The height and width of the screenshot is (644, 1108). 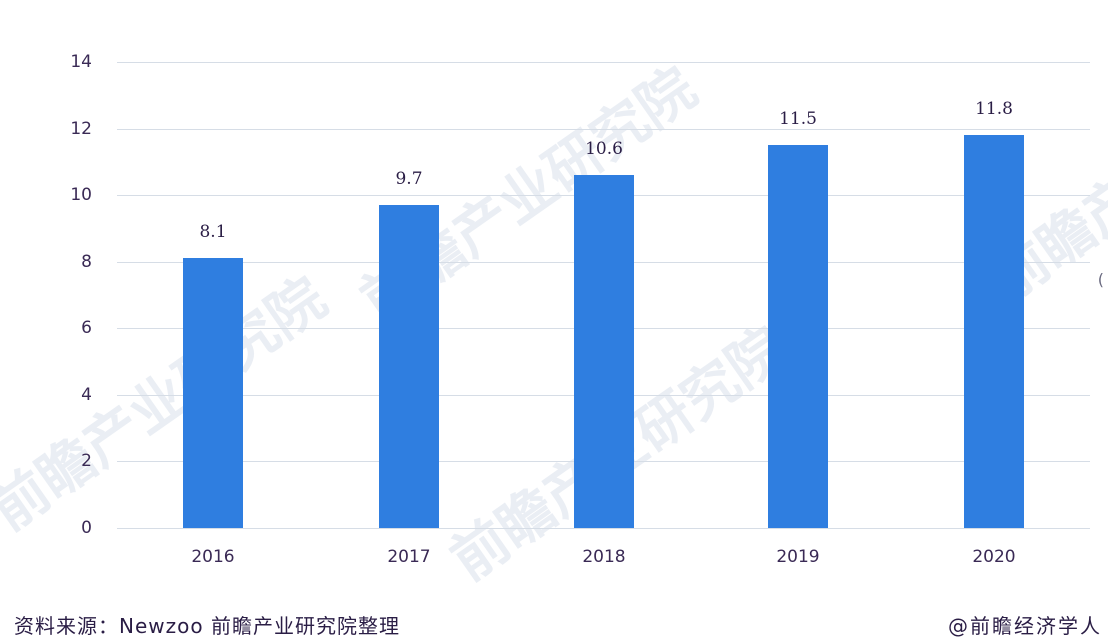 I want to click on y-tick-label: 12, so click(x=81, y=128).